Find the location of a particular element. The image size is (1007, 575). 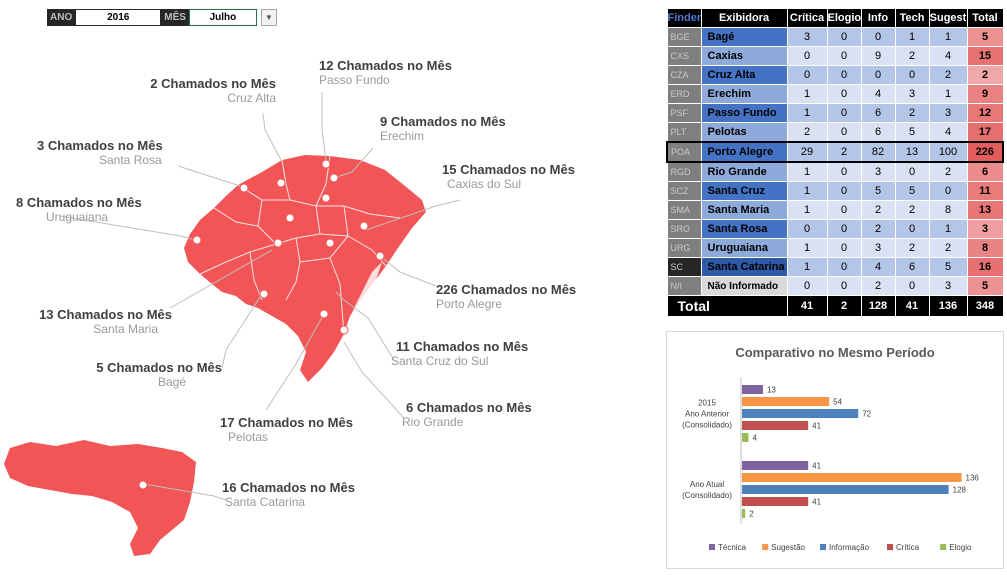

table-row: SC Santa Catarina 1 0 4 6 5 16 is located at coordinates (835, 267).